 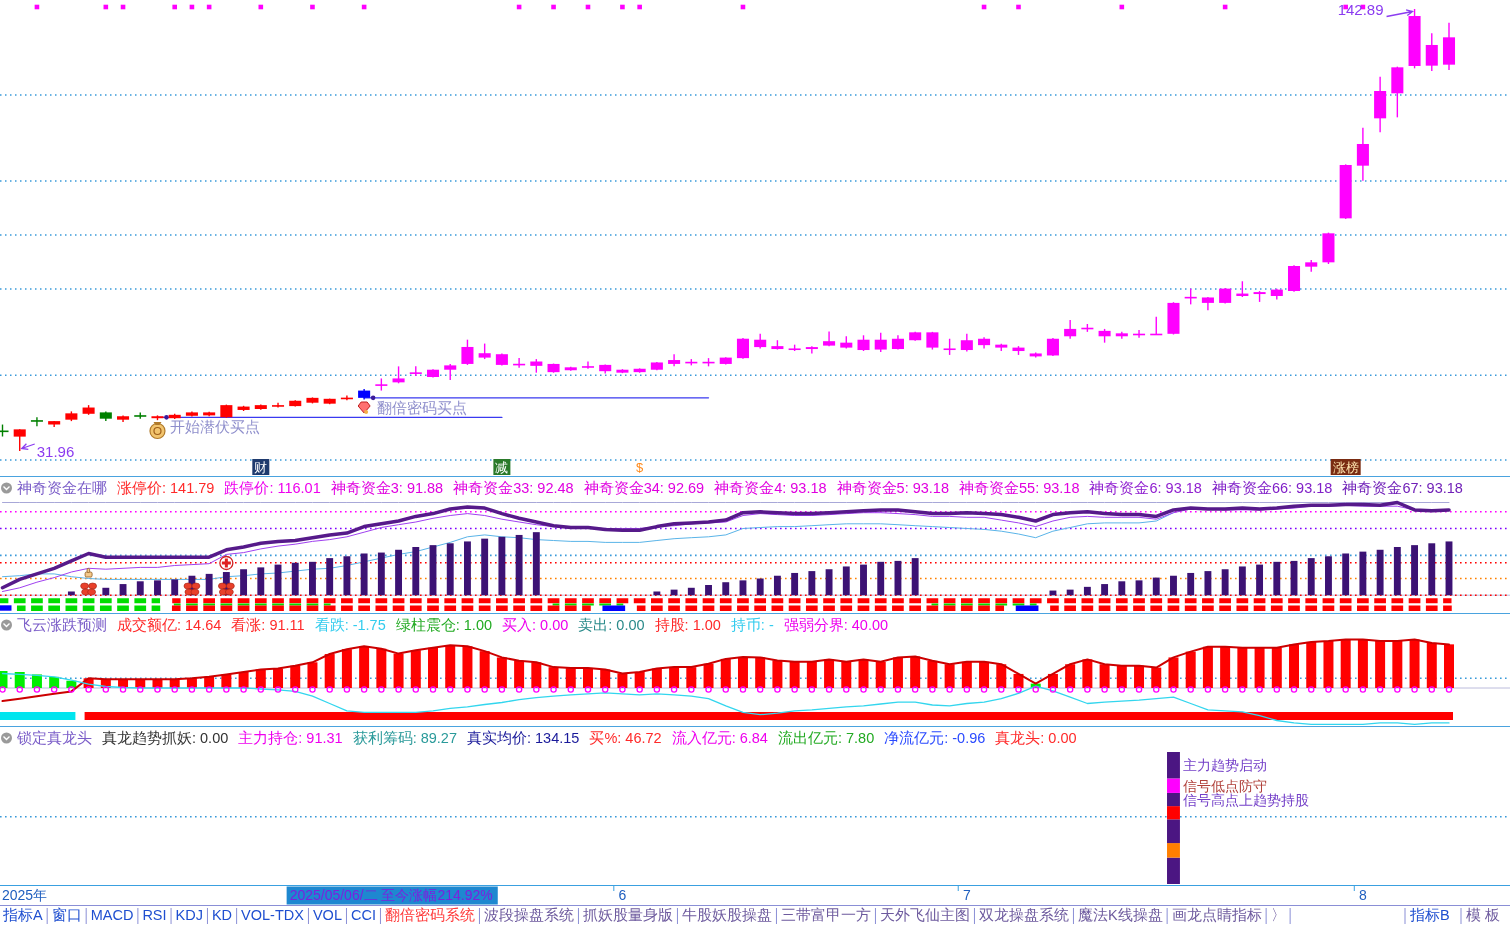 I want to click on text: 天外飞仙主图, so click(x=924, y=915).